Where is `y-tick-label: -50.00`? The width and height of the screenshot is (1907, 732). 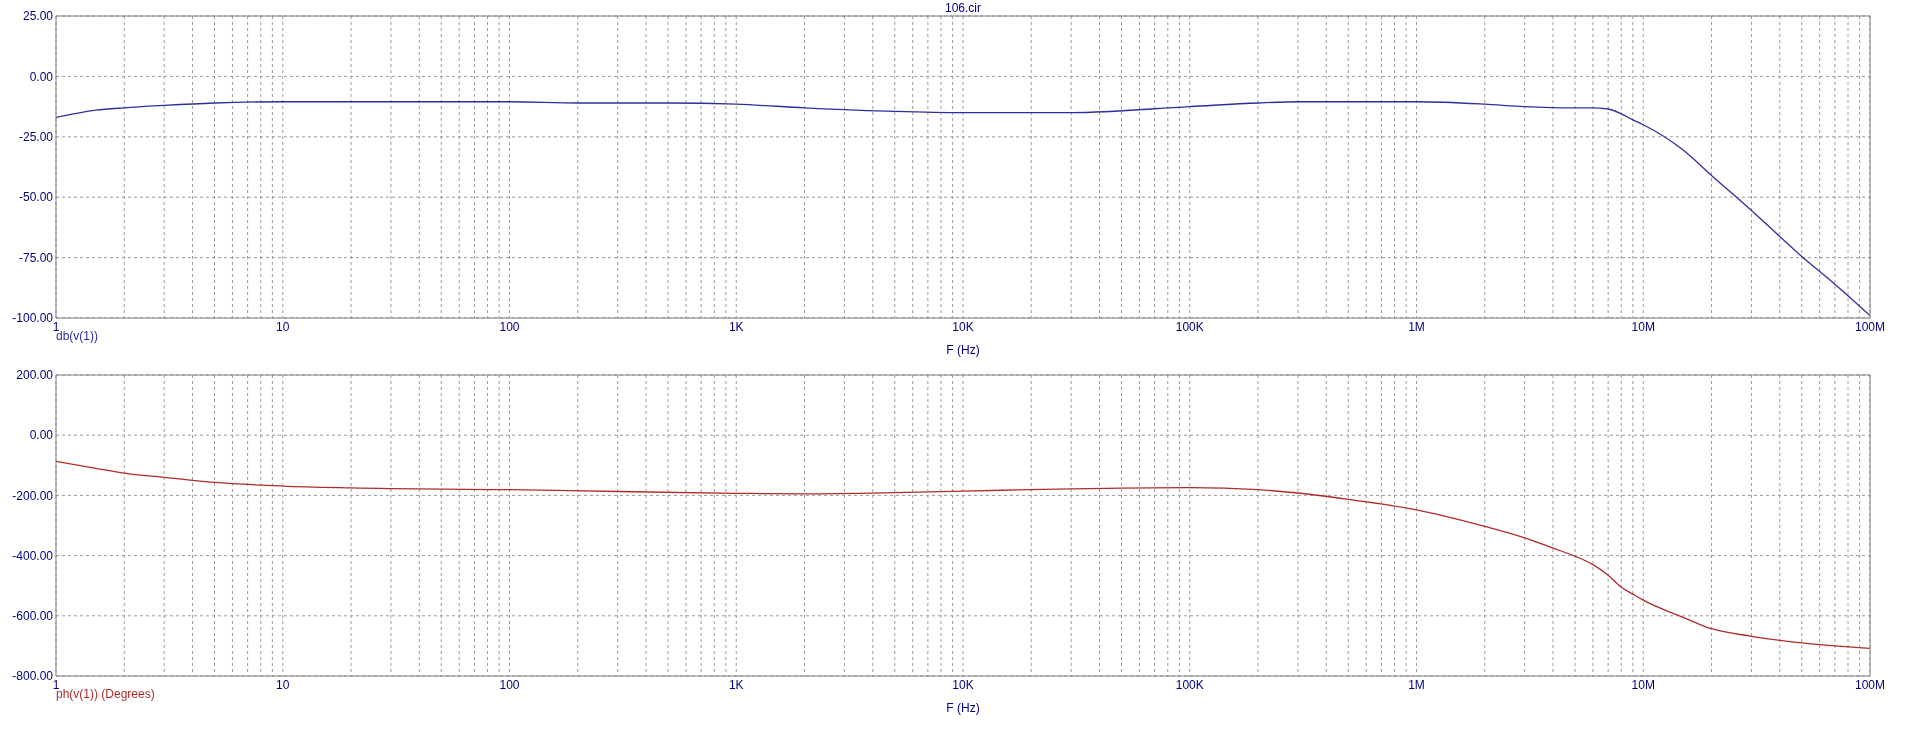
y-tick-label: -50.00 is located at coordinates (36, 197).